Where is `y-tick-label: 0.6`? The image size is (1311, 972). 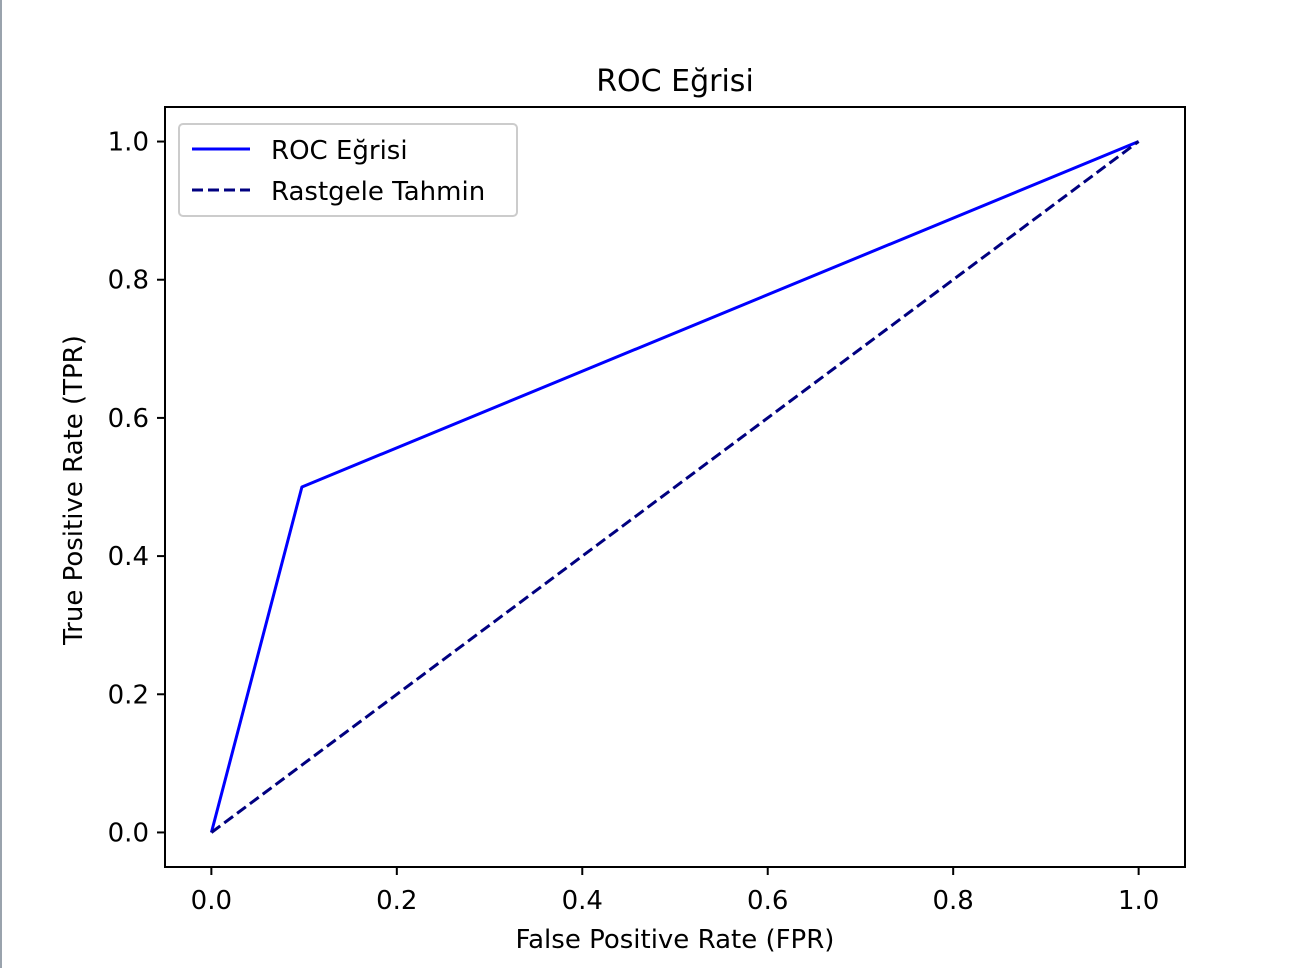 y-tick-label: 0.6 is located at coordinates (128, 419).